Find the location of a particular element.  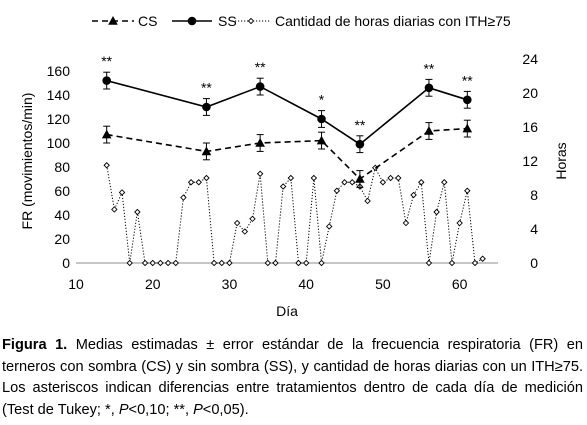

y2-tick-label: 20 is located at coordinates (530, 93).